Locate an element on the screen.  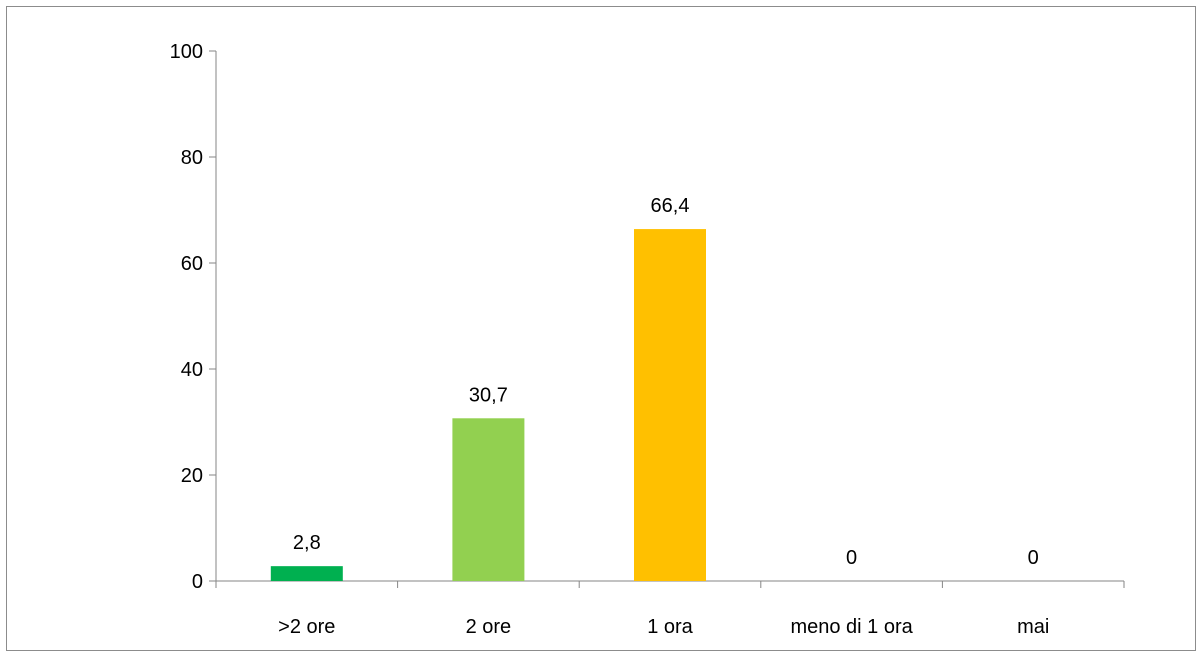
x-category-label: mai is located at coordinates (1033, 627).